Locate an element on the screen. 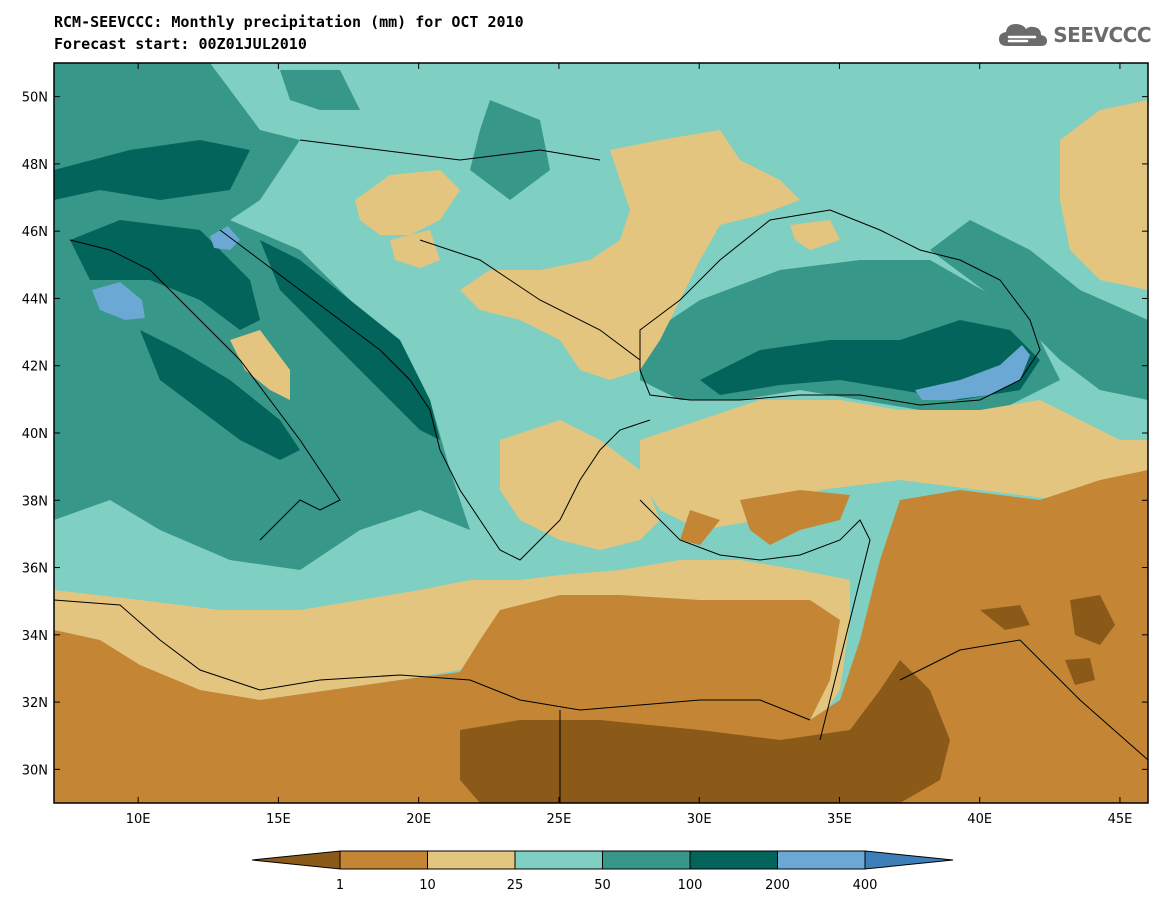  colorbar-level-label: 50 is located at coordinates (602, 885).